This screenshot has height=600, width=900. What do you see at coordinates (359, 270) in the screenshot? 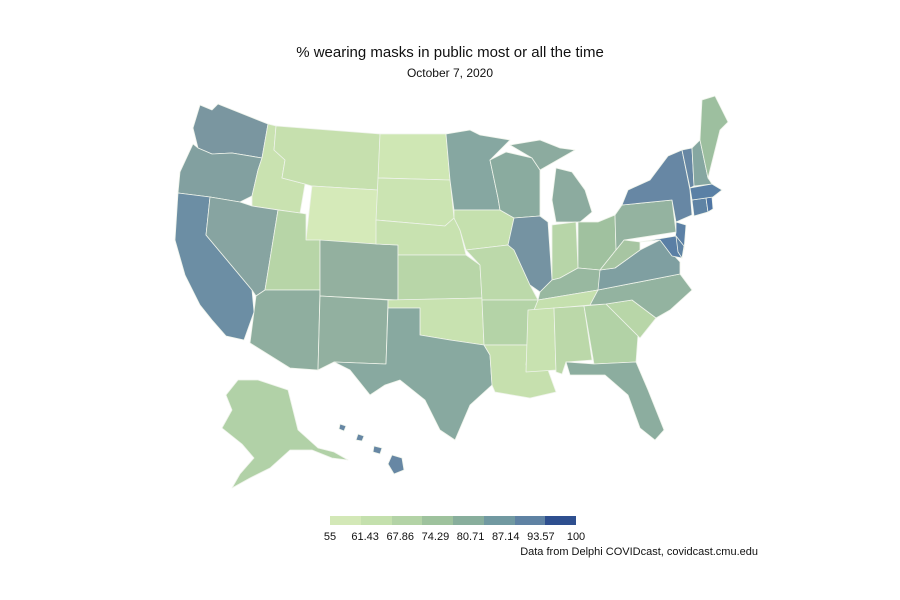
I see `state-colorado` at bounding box center [359, 270].